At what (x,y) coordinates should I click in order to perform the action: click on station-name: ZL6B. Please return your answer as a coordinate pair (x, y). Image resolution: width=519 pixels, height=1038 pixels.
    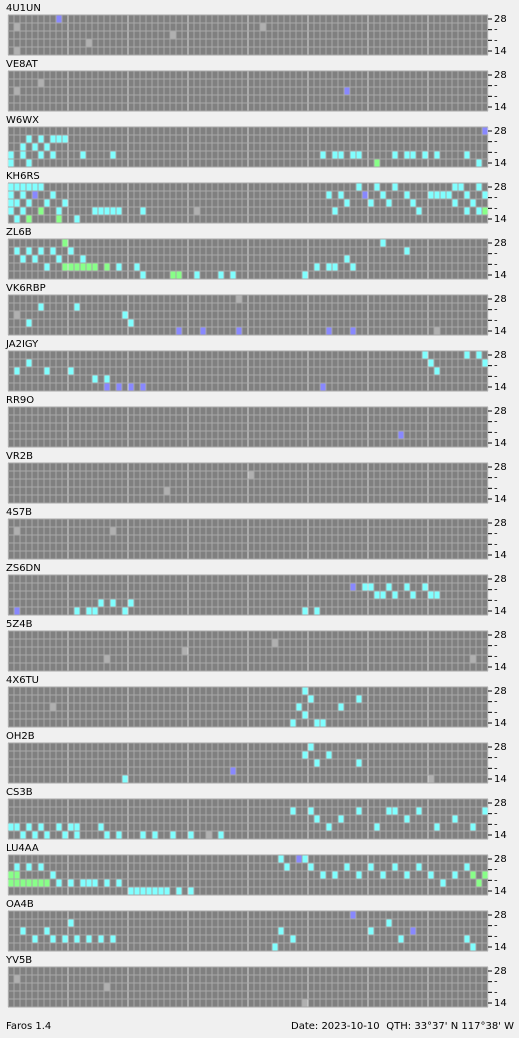
    Looking at the image, I should click on (19, 232).